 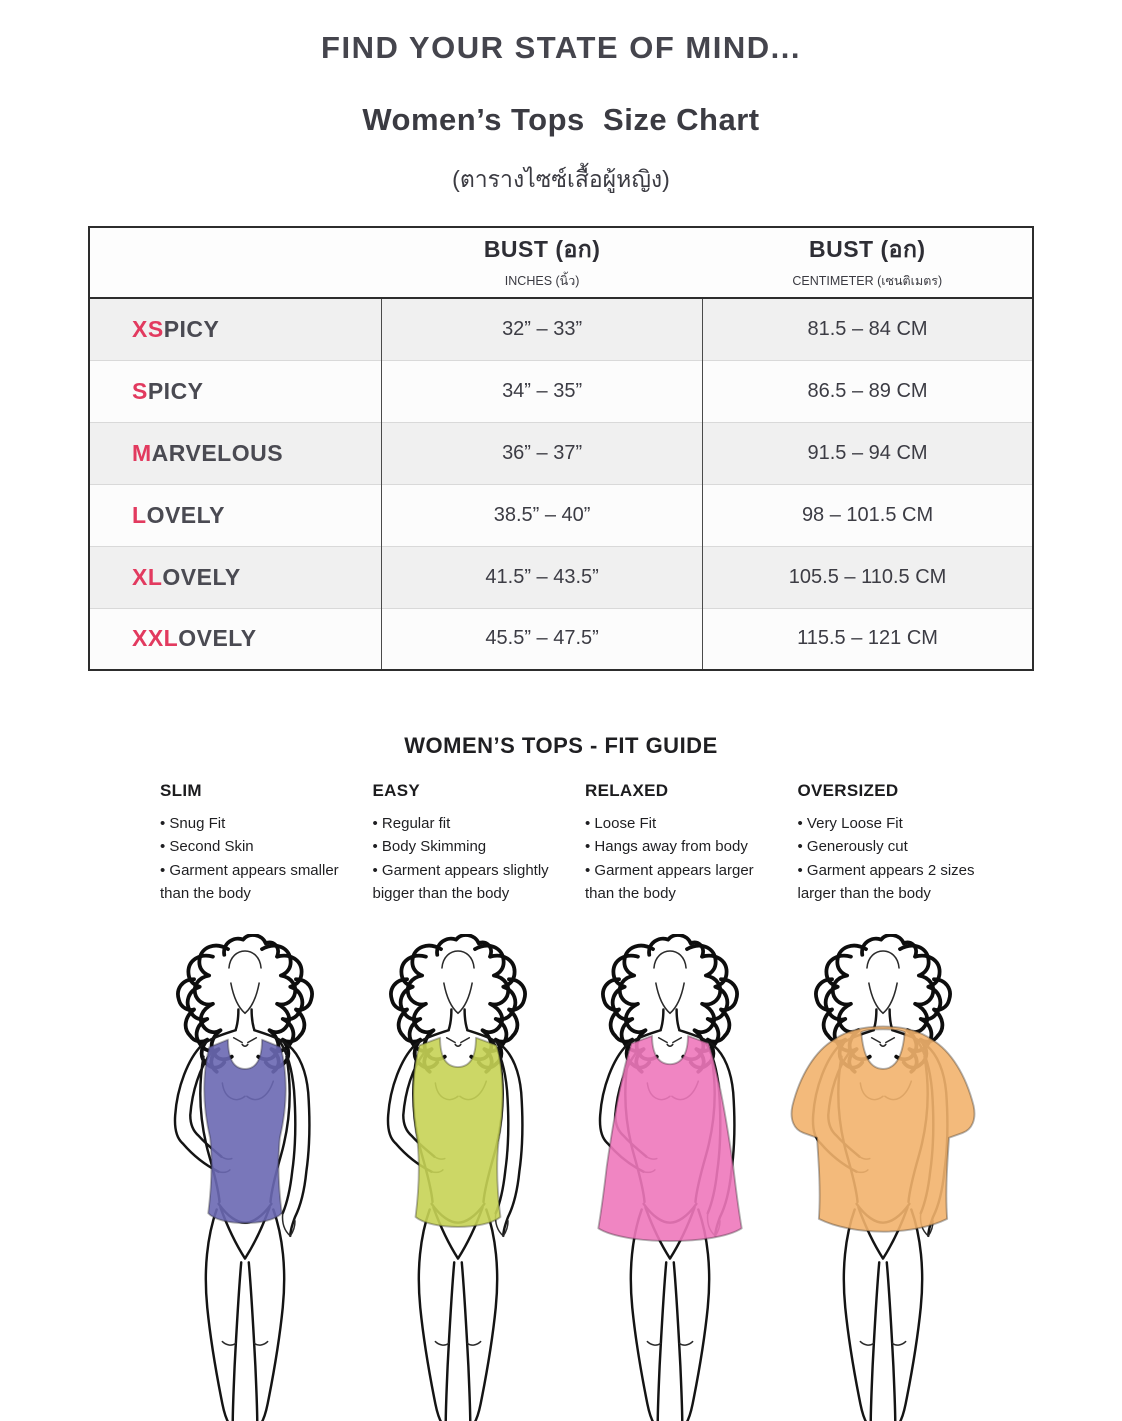 I want to click on size-prefix: L, so click(x=139, y=514).